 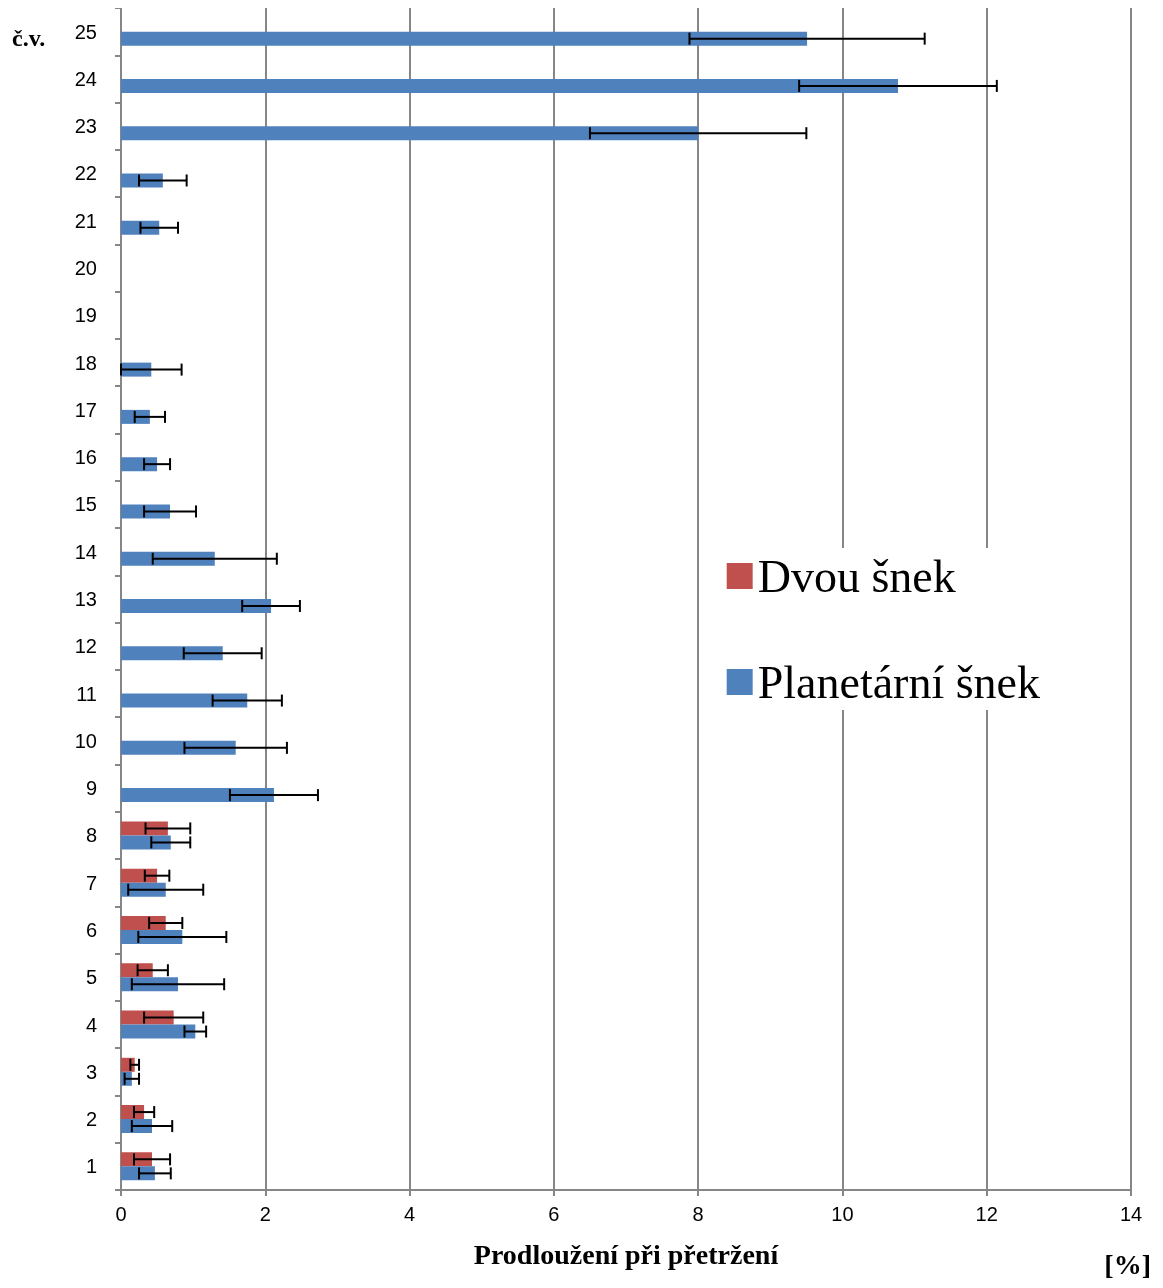 What do you see at coordinates (265, 1214) in the screenshot?
I see `x-tick-label: 2` at bounding box center [265, 1214].